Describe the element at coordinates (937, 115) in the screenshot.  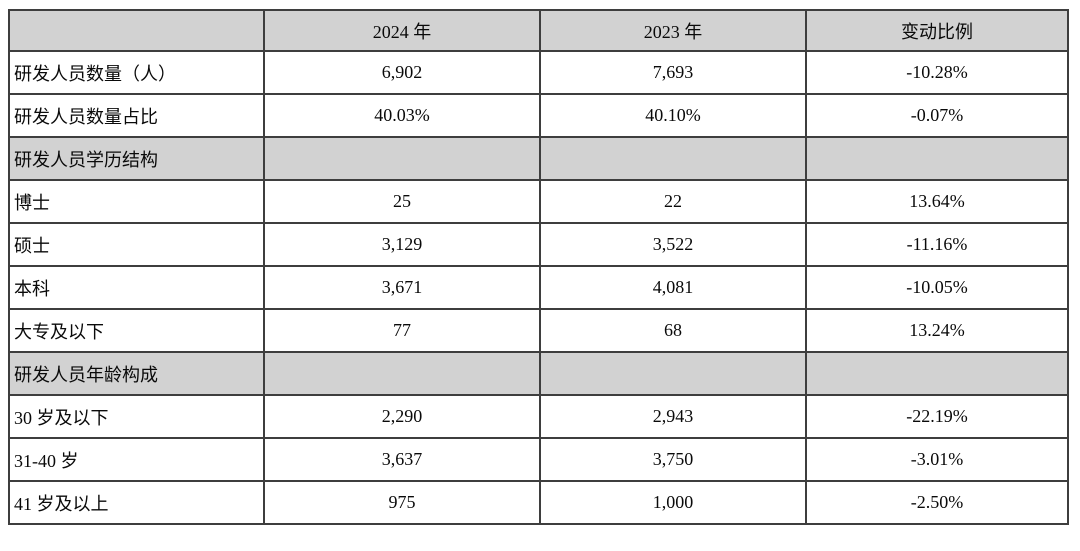
I see `change-ratio-cell: -0.07%` at that location.